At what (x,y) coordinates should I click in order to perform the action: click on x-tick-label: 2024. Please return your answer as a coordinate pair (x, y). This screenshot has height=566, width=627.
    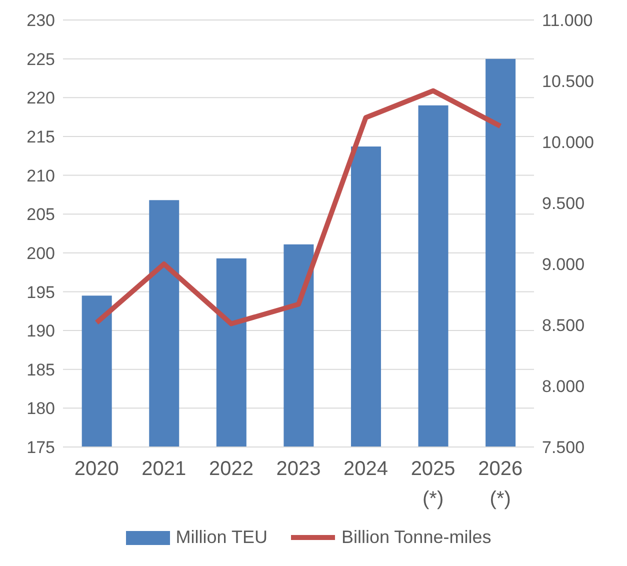
    Looking at the image, I should click on (366, 469).